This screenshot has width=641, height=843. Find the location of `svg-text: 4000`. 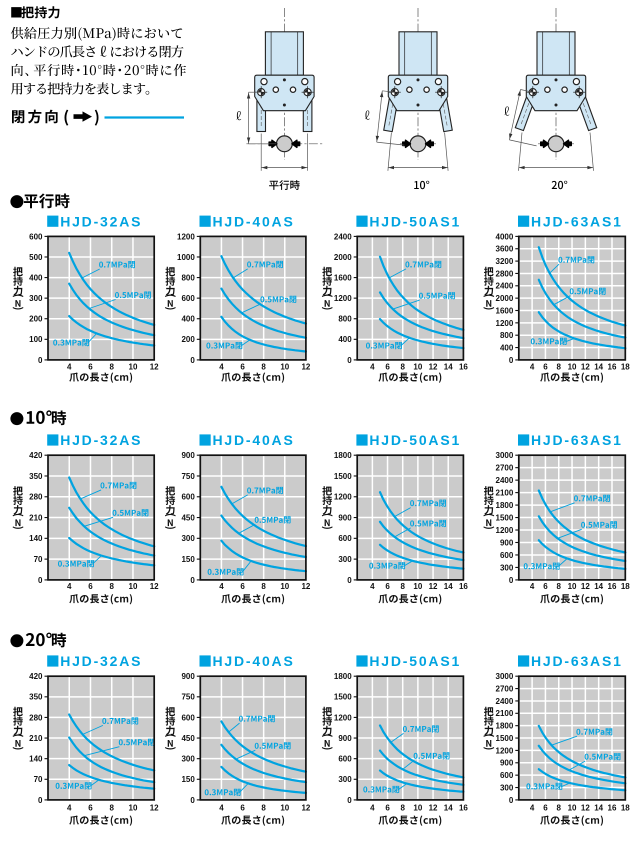

svg-text: 4000 is located at coordinates (505, 236).